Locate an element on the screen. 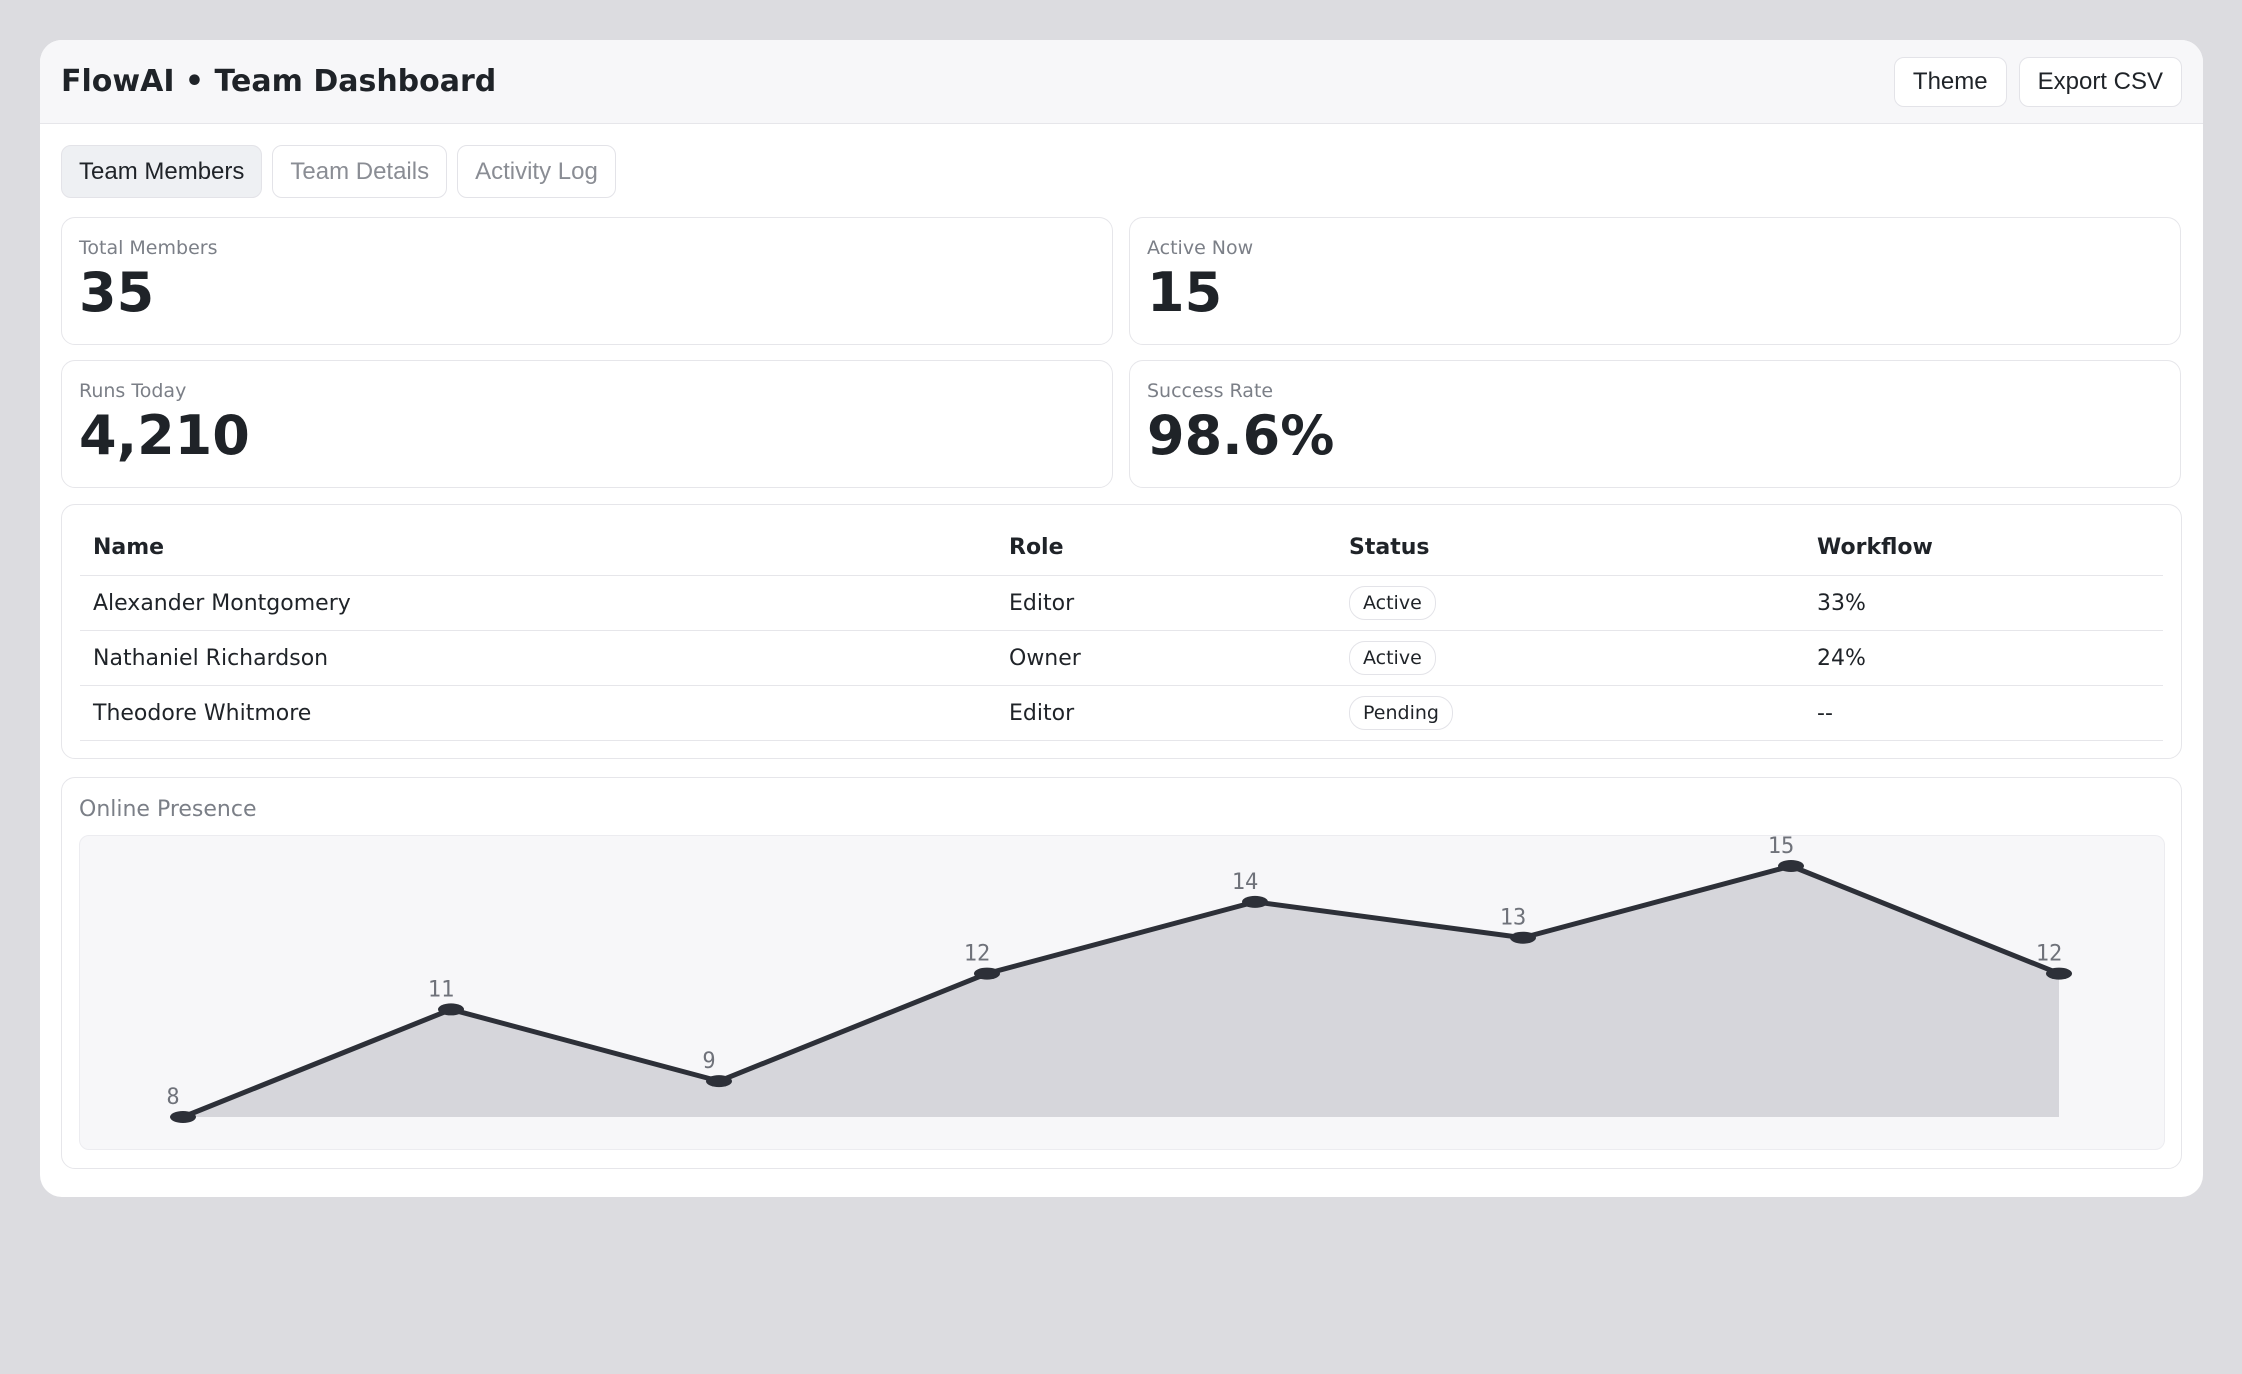 Image resolution: width=2242 pixels, height=1374 pixels. data-label: 13 is located at coordinates (1513, 918).